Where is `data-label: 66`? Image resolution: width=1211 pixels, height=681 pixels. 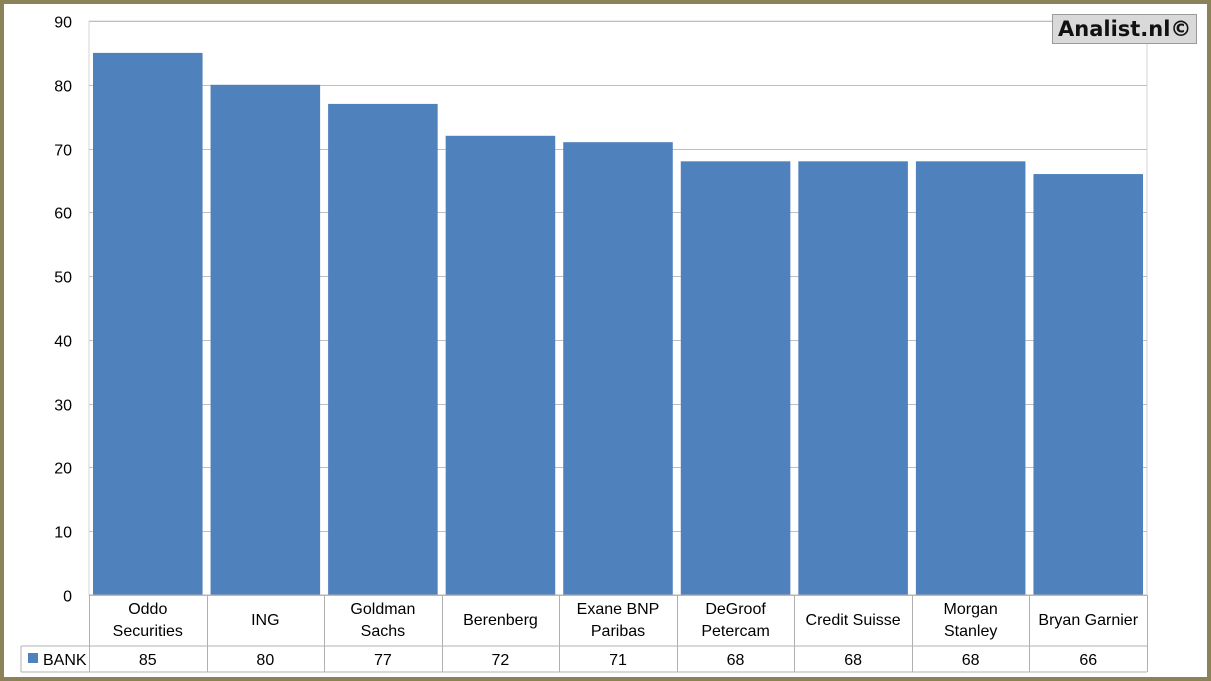 data-label: 66 is located at coordinates (1088, 660).